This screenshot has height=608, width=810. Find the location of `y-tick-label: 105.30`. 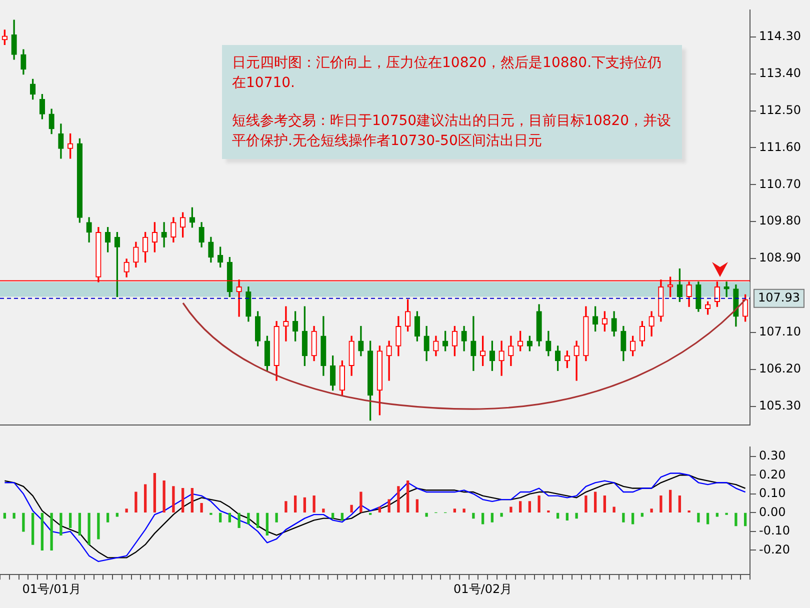

y-tick-label: 105.30 is located at coordinates (780, 405).